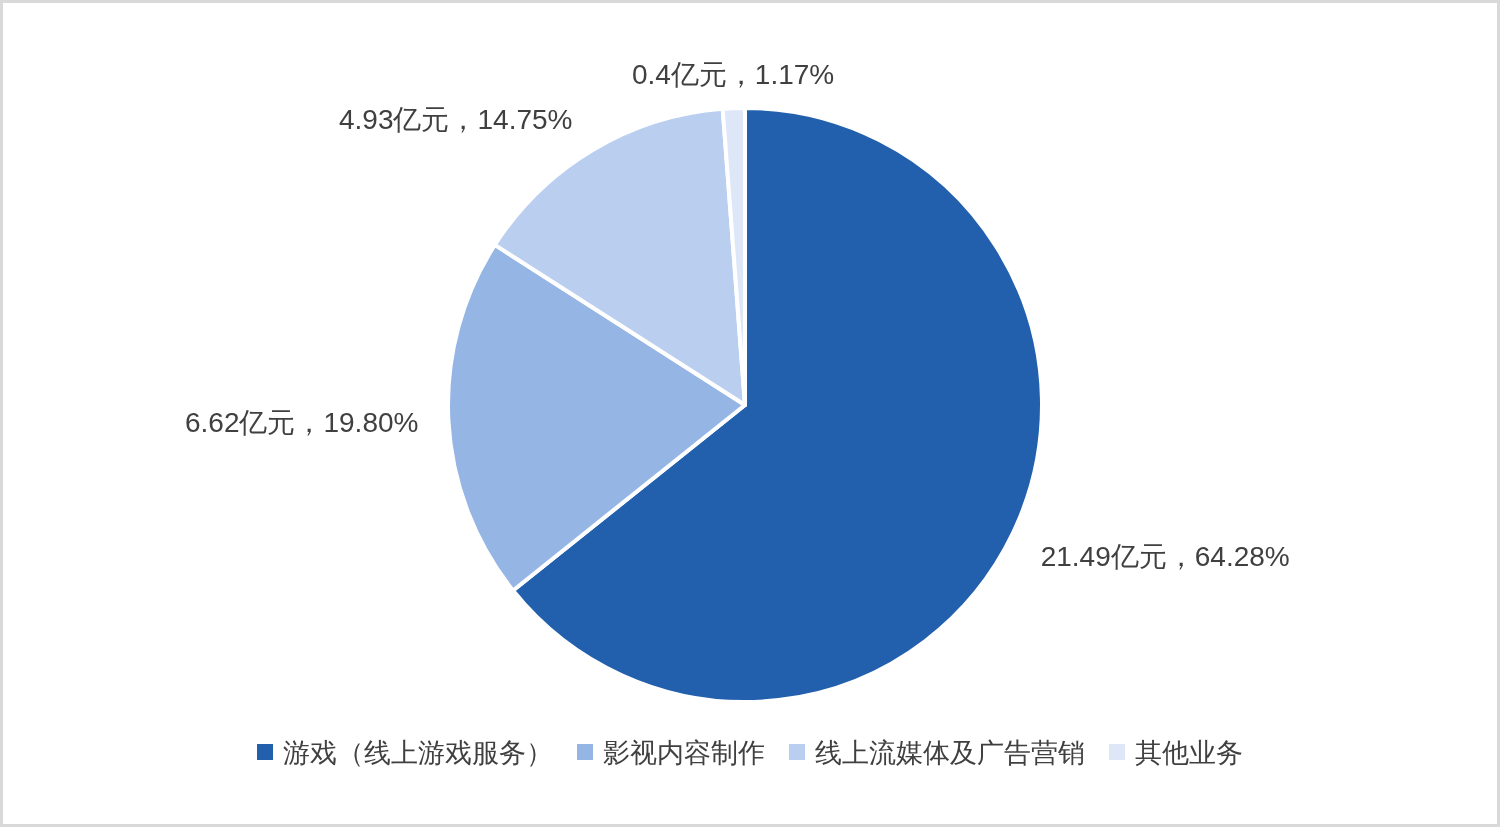 This screenshot has height=827, width=1500. Describe the element at coordinates (684, 752) in the screenshot. I see `legend-label: 影视内容制作` at that location.